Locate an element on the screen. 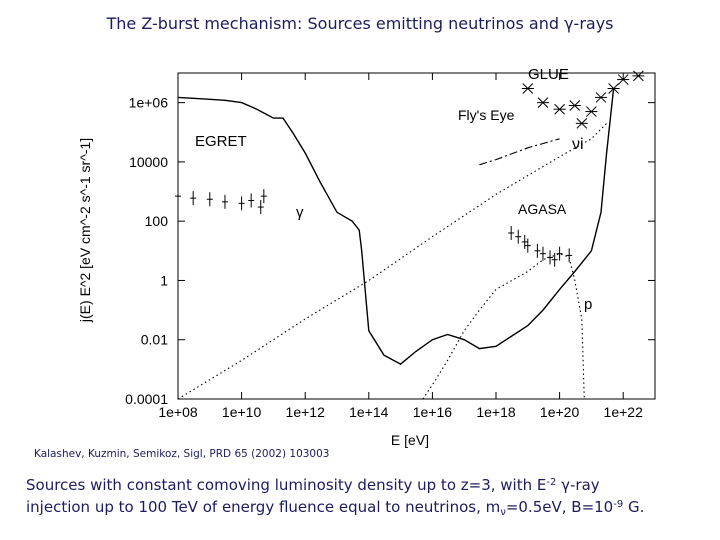 Image resolution: width=720 pixels, height=540 pixels. y-tick-label: 100 is located at coordinates (157, 221).